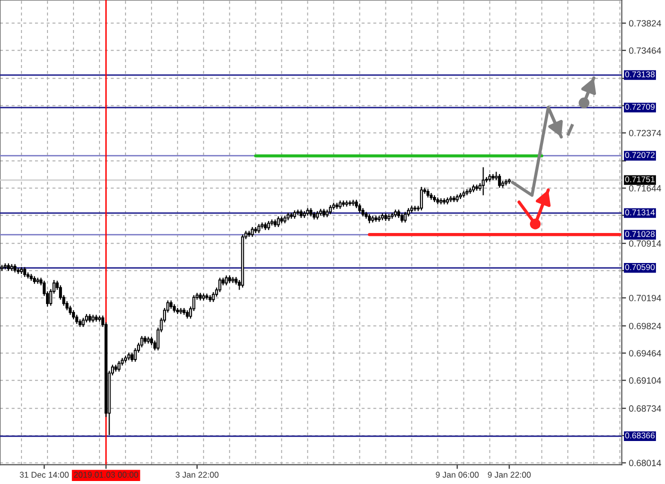 This screenshot has height=484, width=665. What do you see at coordinates (536, 151) in the screenshot?
I see `line-series` at bounding box center [536, 151].